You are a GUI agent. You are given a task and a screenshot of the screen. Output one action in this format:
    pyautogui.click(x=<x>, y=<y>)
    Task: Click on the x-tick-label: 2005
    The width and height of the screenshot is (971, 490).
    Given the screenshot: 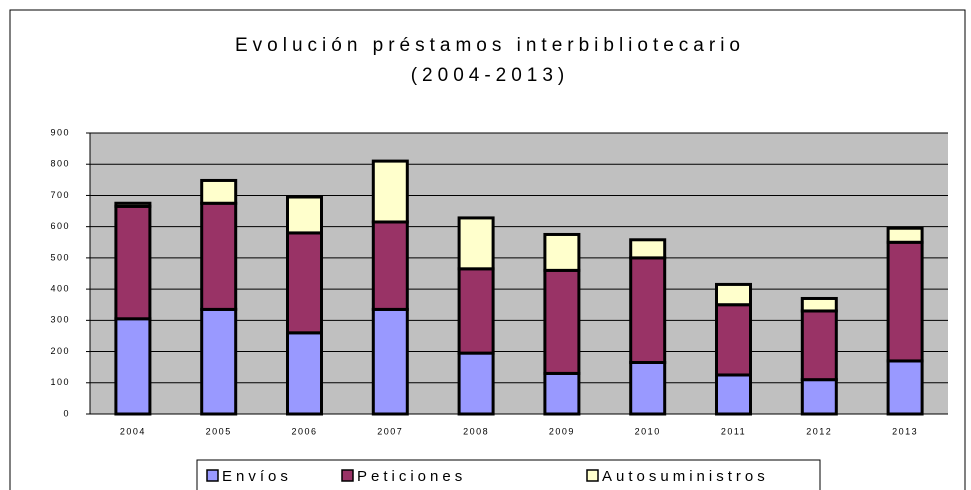 What is the action you would take?
    pyautogui.click(x=219, y=431)
    